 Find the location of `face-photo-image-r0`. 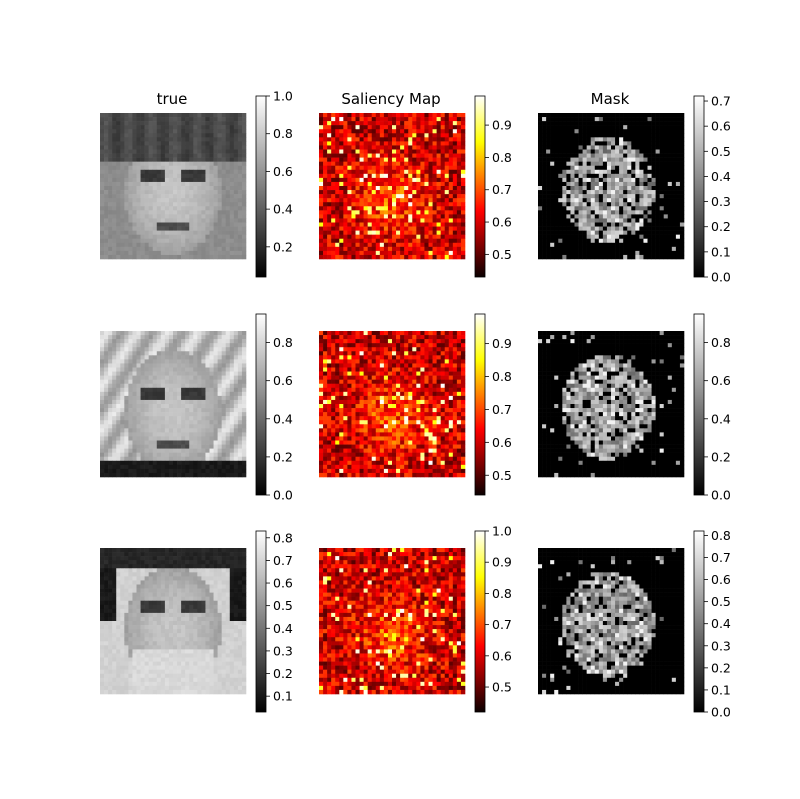

face-photo-image-r0 is located at coordinates (173, 186).